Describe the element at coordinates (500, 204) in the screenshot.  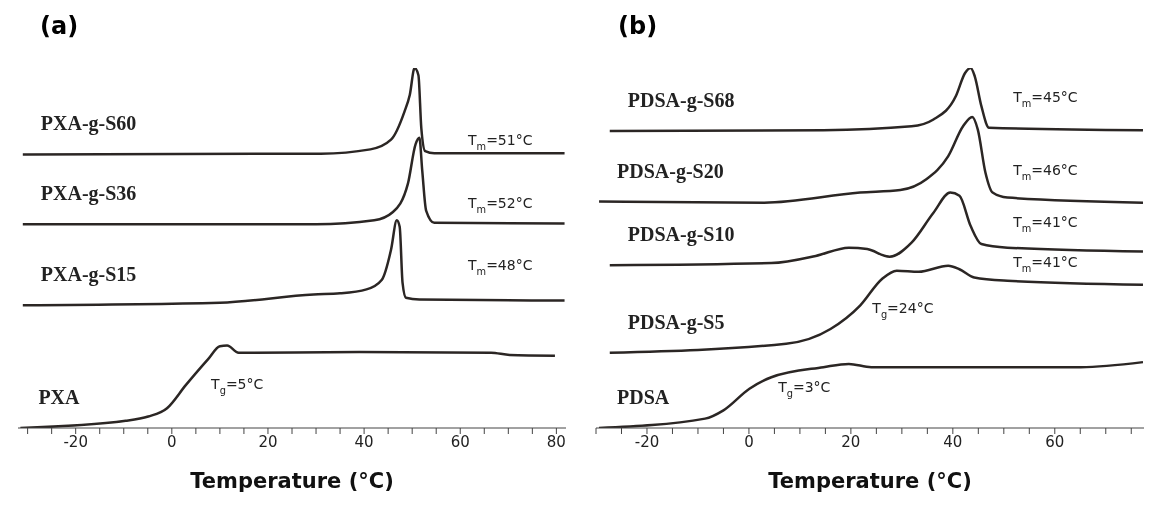
I see `annotation: T$_{m}$=52°C` at that location.